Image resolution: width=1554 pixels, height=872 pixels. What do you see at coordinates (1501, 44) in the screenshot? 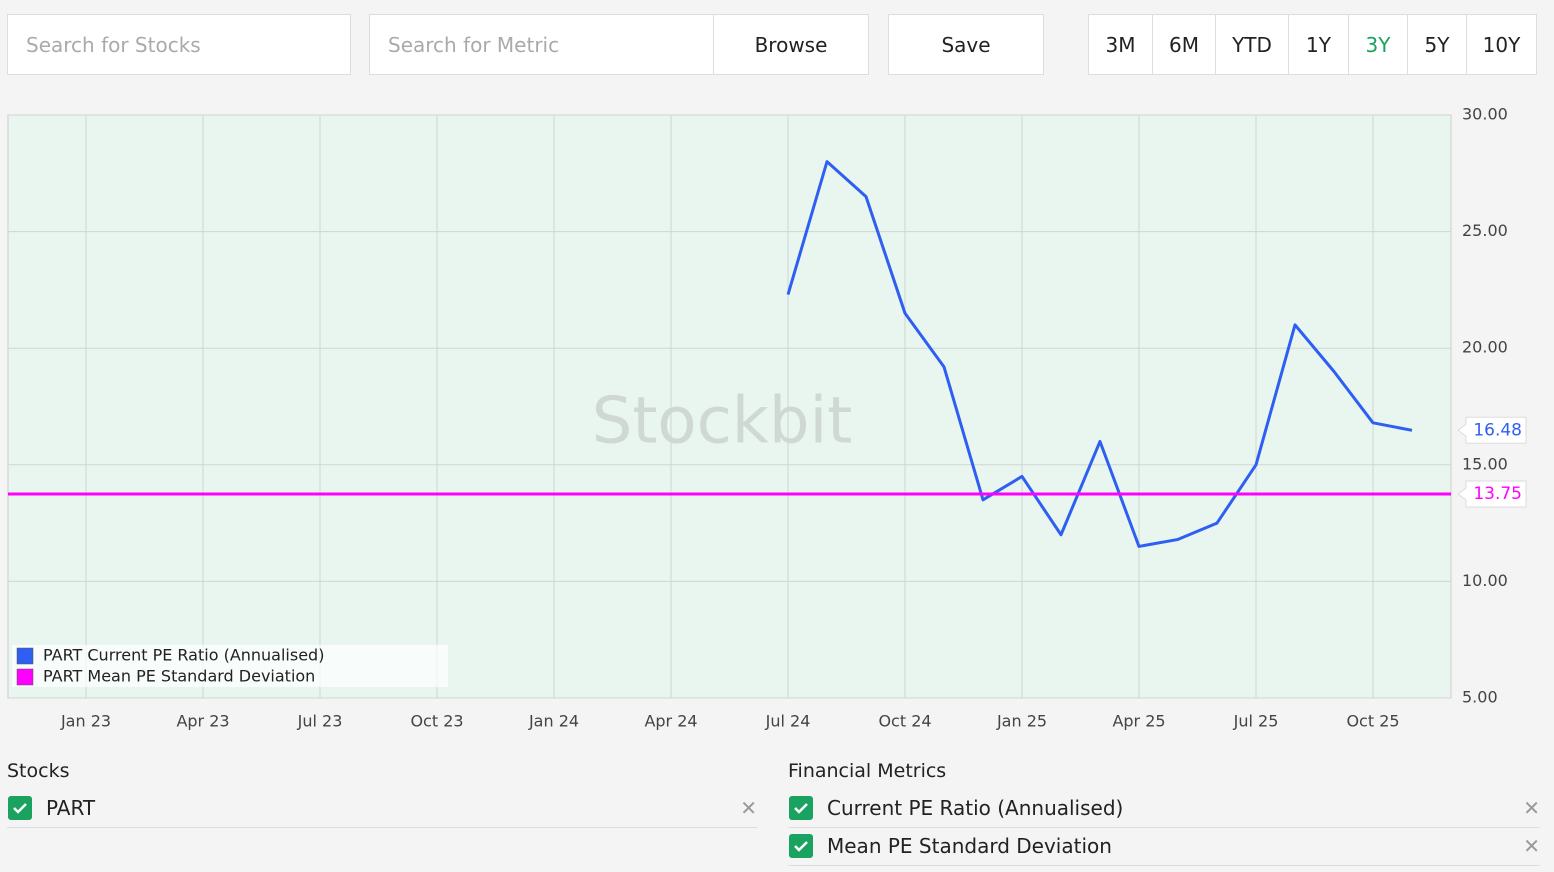
I see `range-button: 10Y` at bounding box center [1501, 44].